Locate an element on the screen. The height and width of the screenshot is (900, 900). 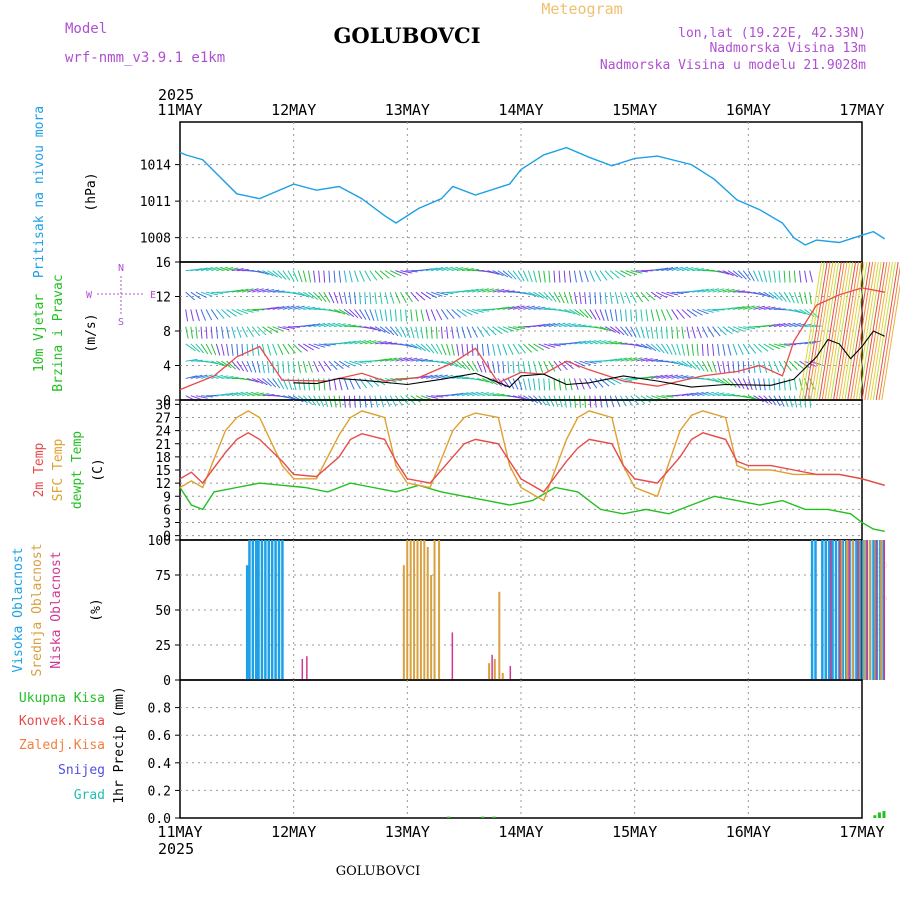
day-label-bottom: 12MAY is located at coordinates (293, 832).